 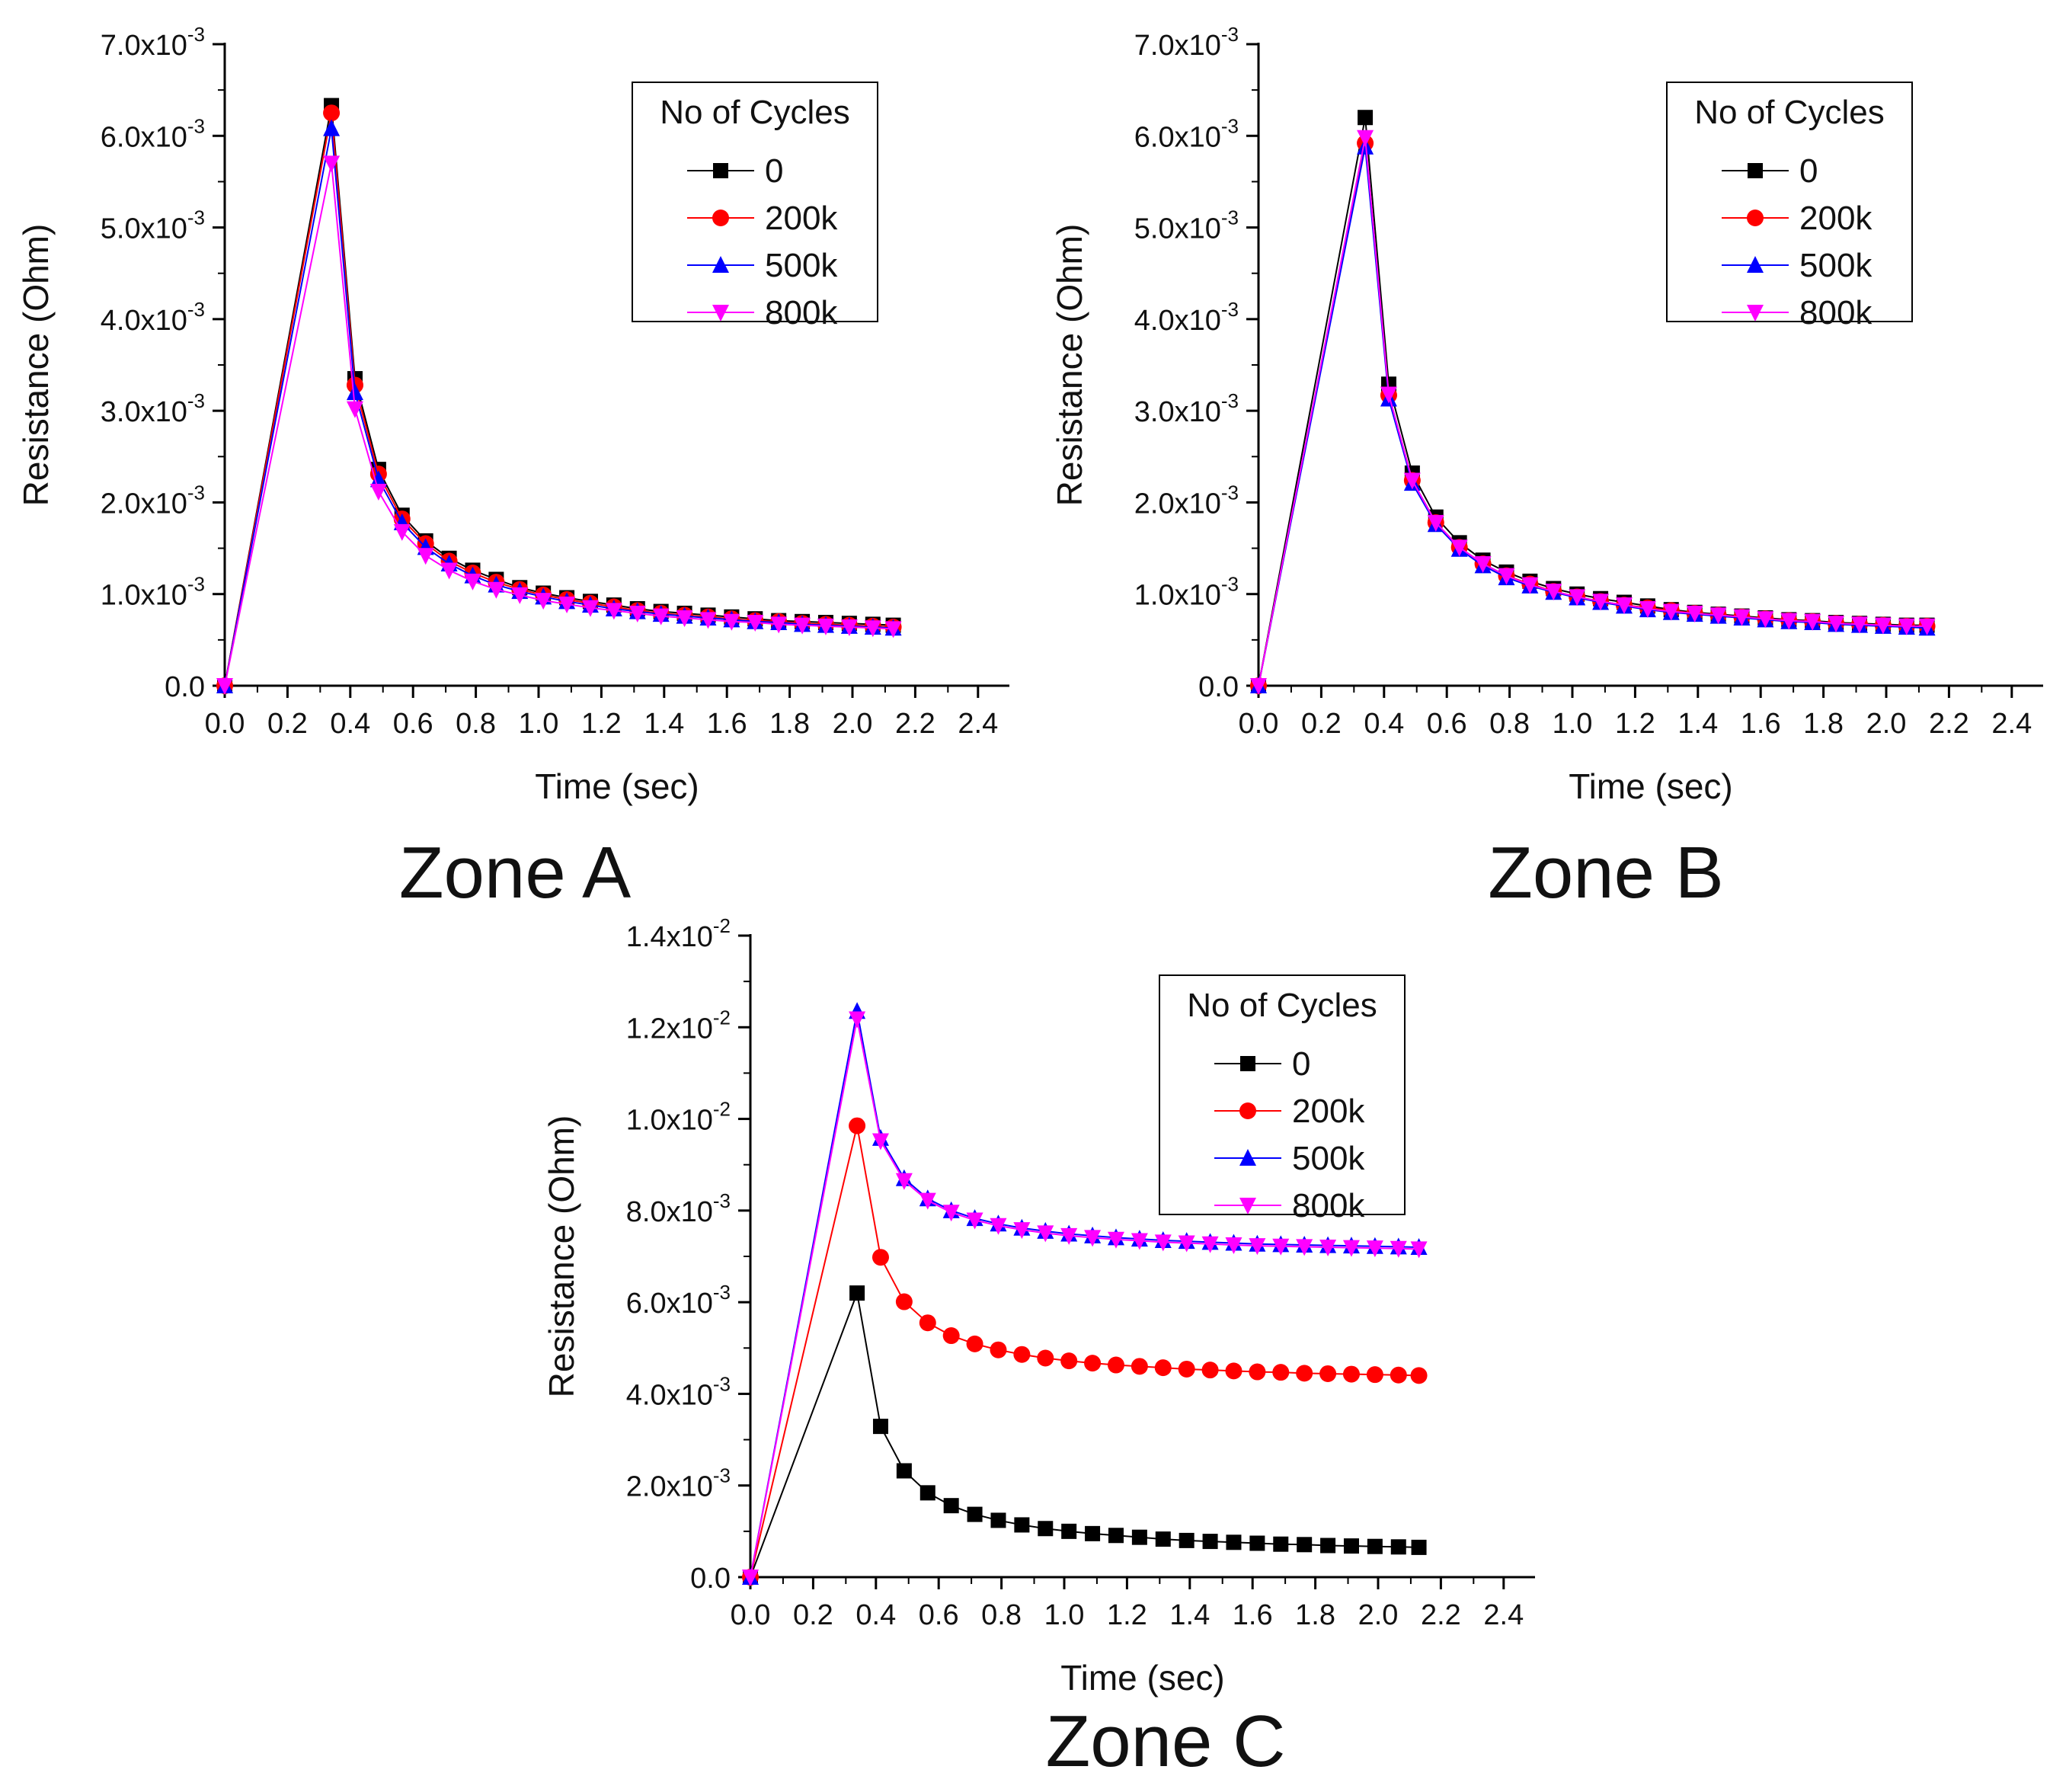 I want to click on y-tick-label: 7.0x10⁻³, so click(x=153, y=42).